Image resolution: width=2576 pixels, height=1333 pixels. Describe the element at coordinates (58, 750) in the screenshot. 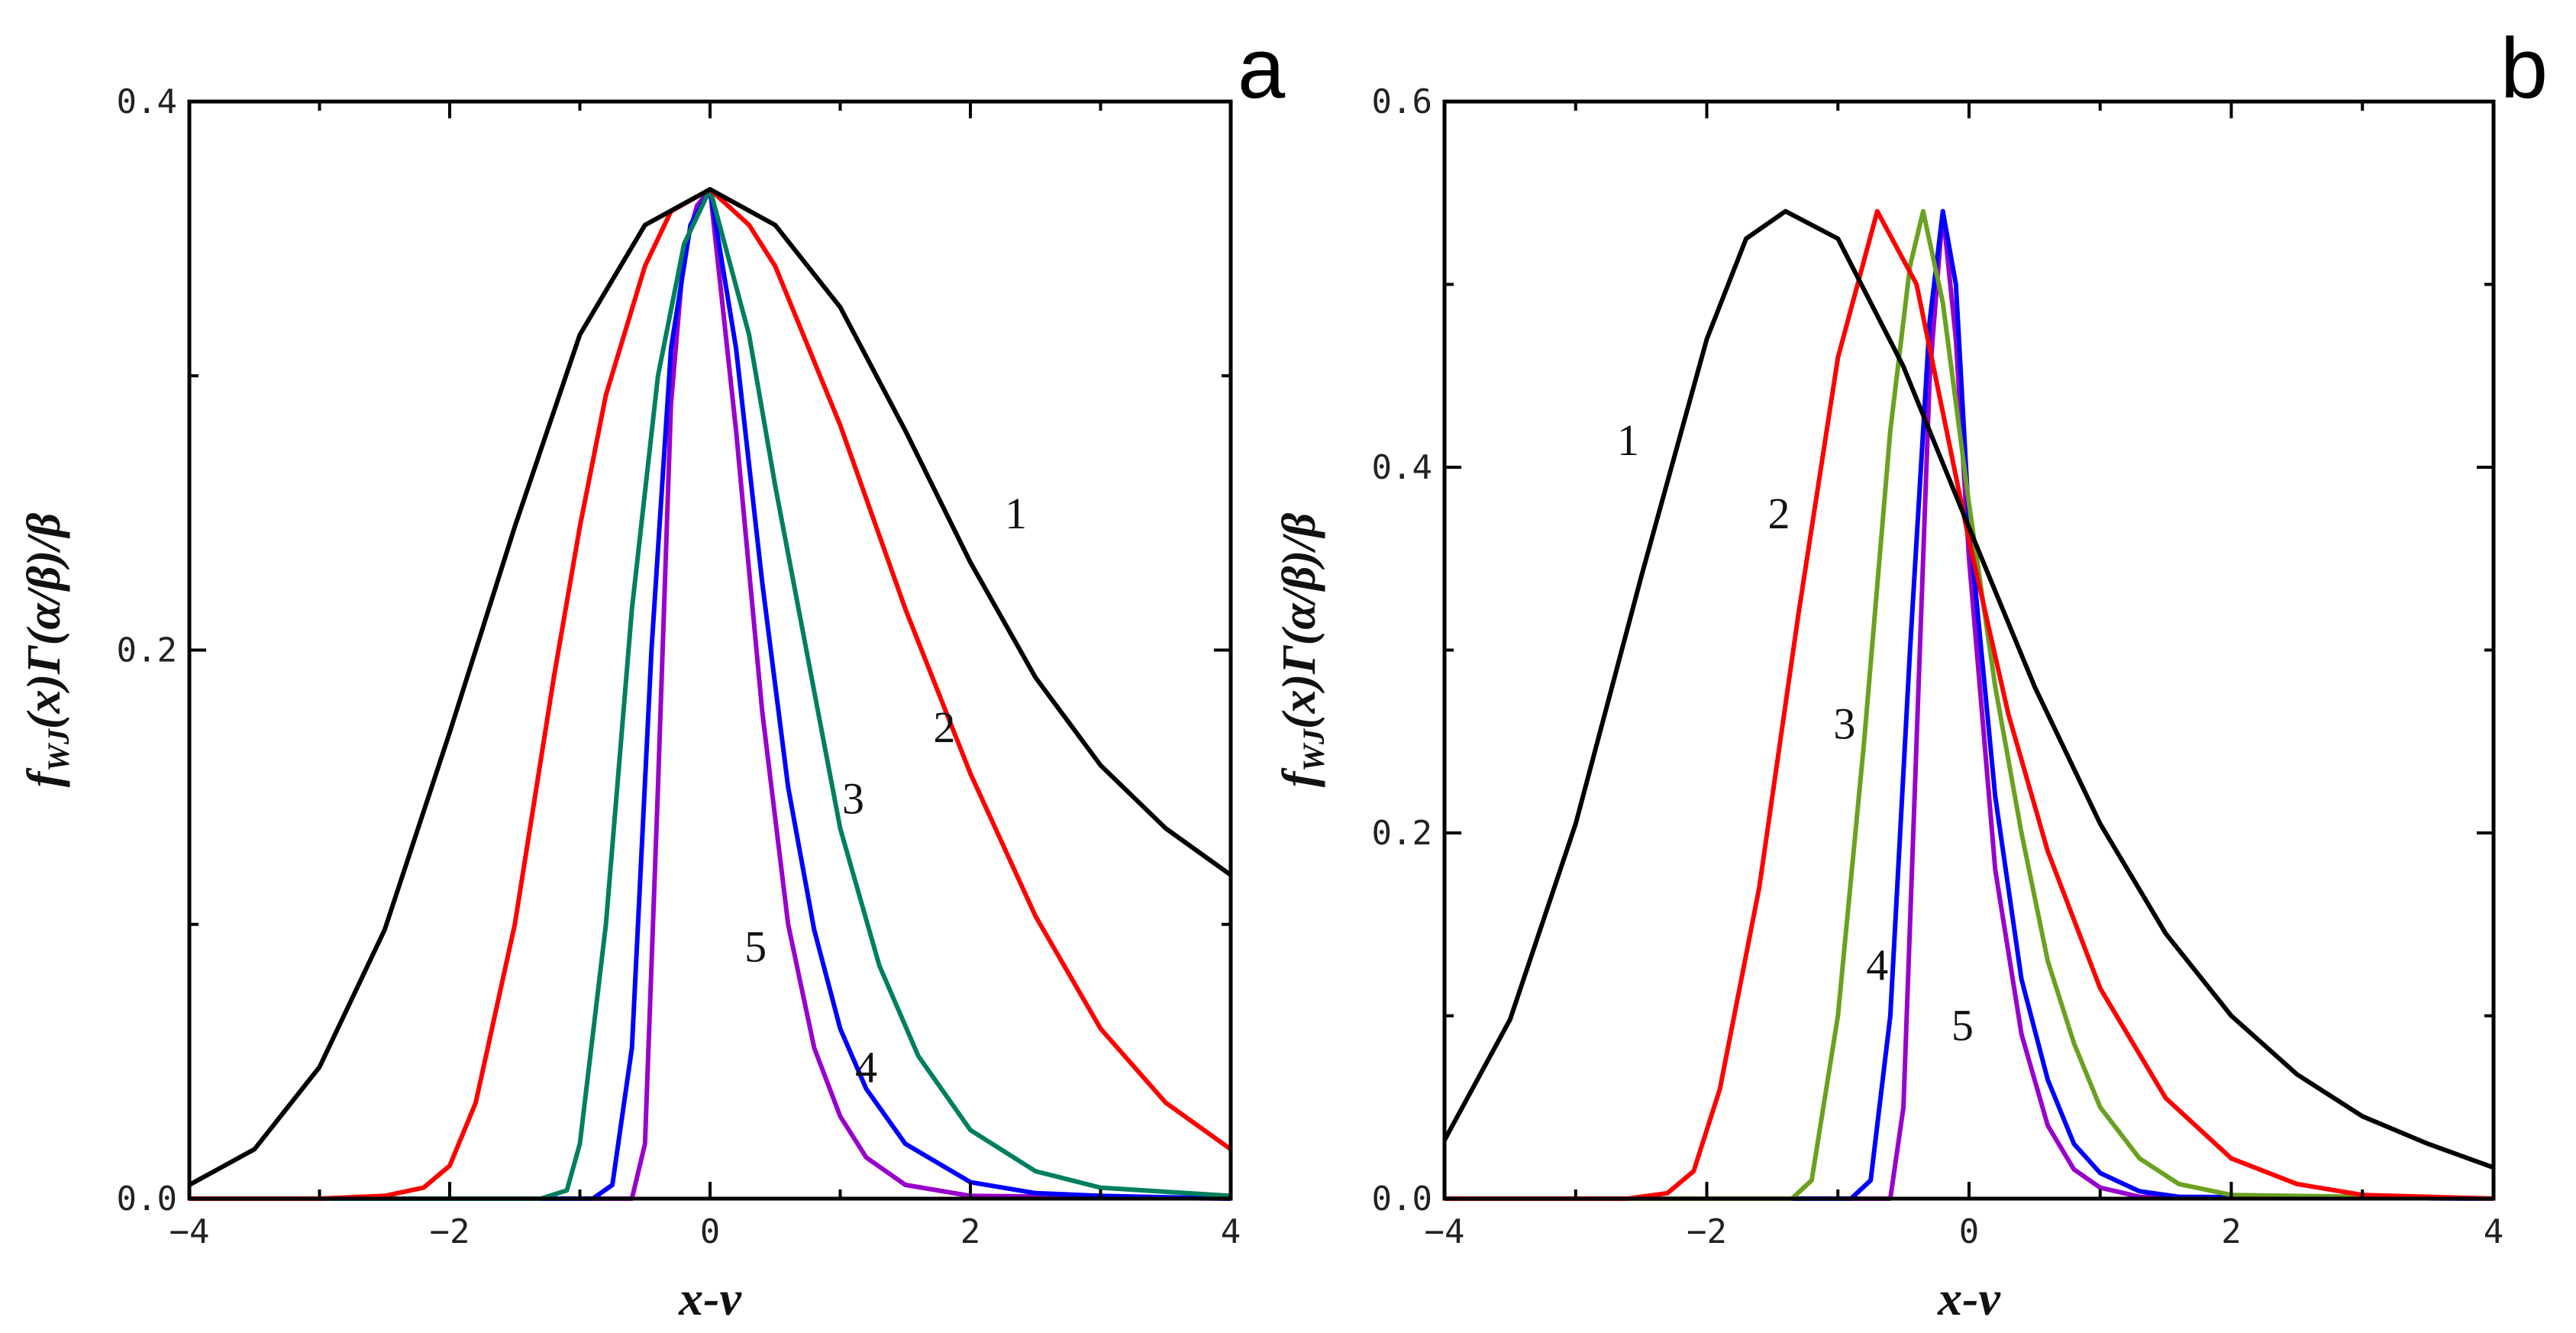

I see `panel-a-y-title-sub: WJ` at that location.